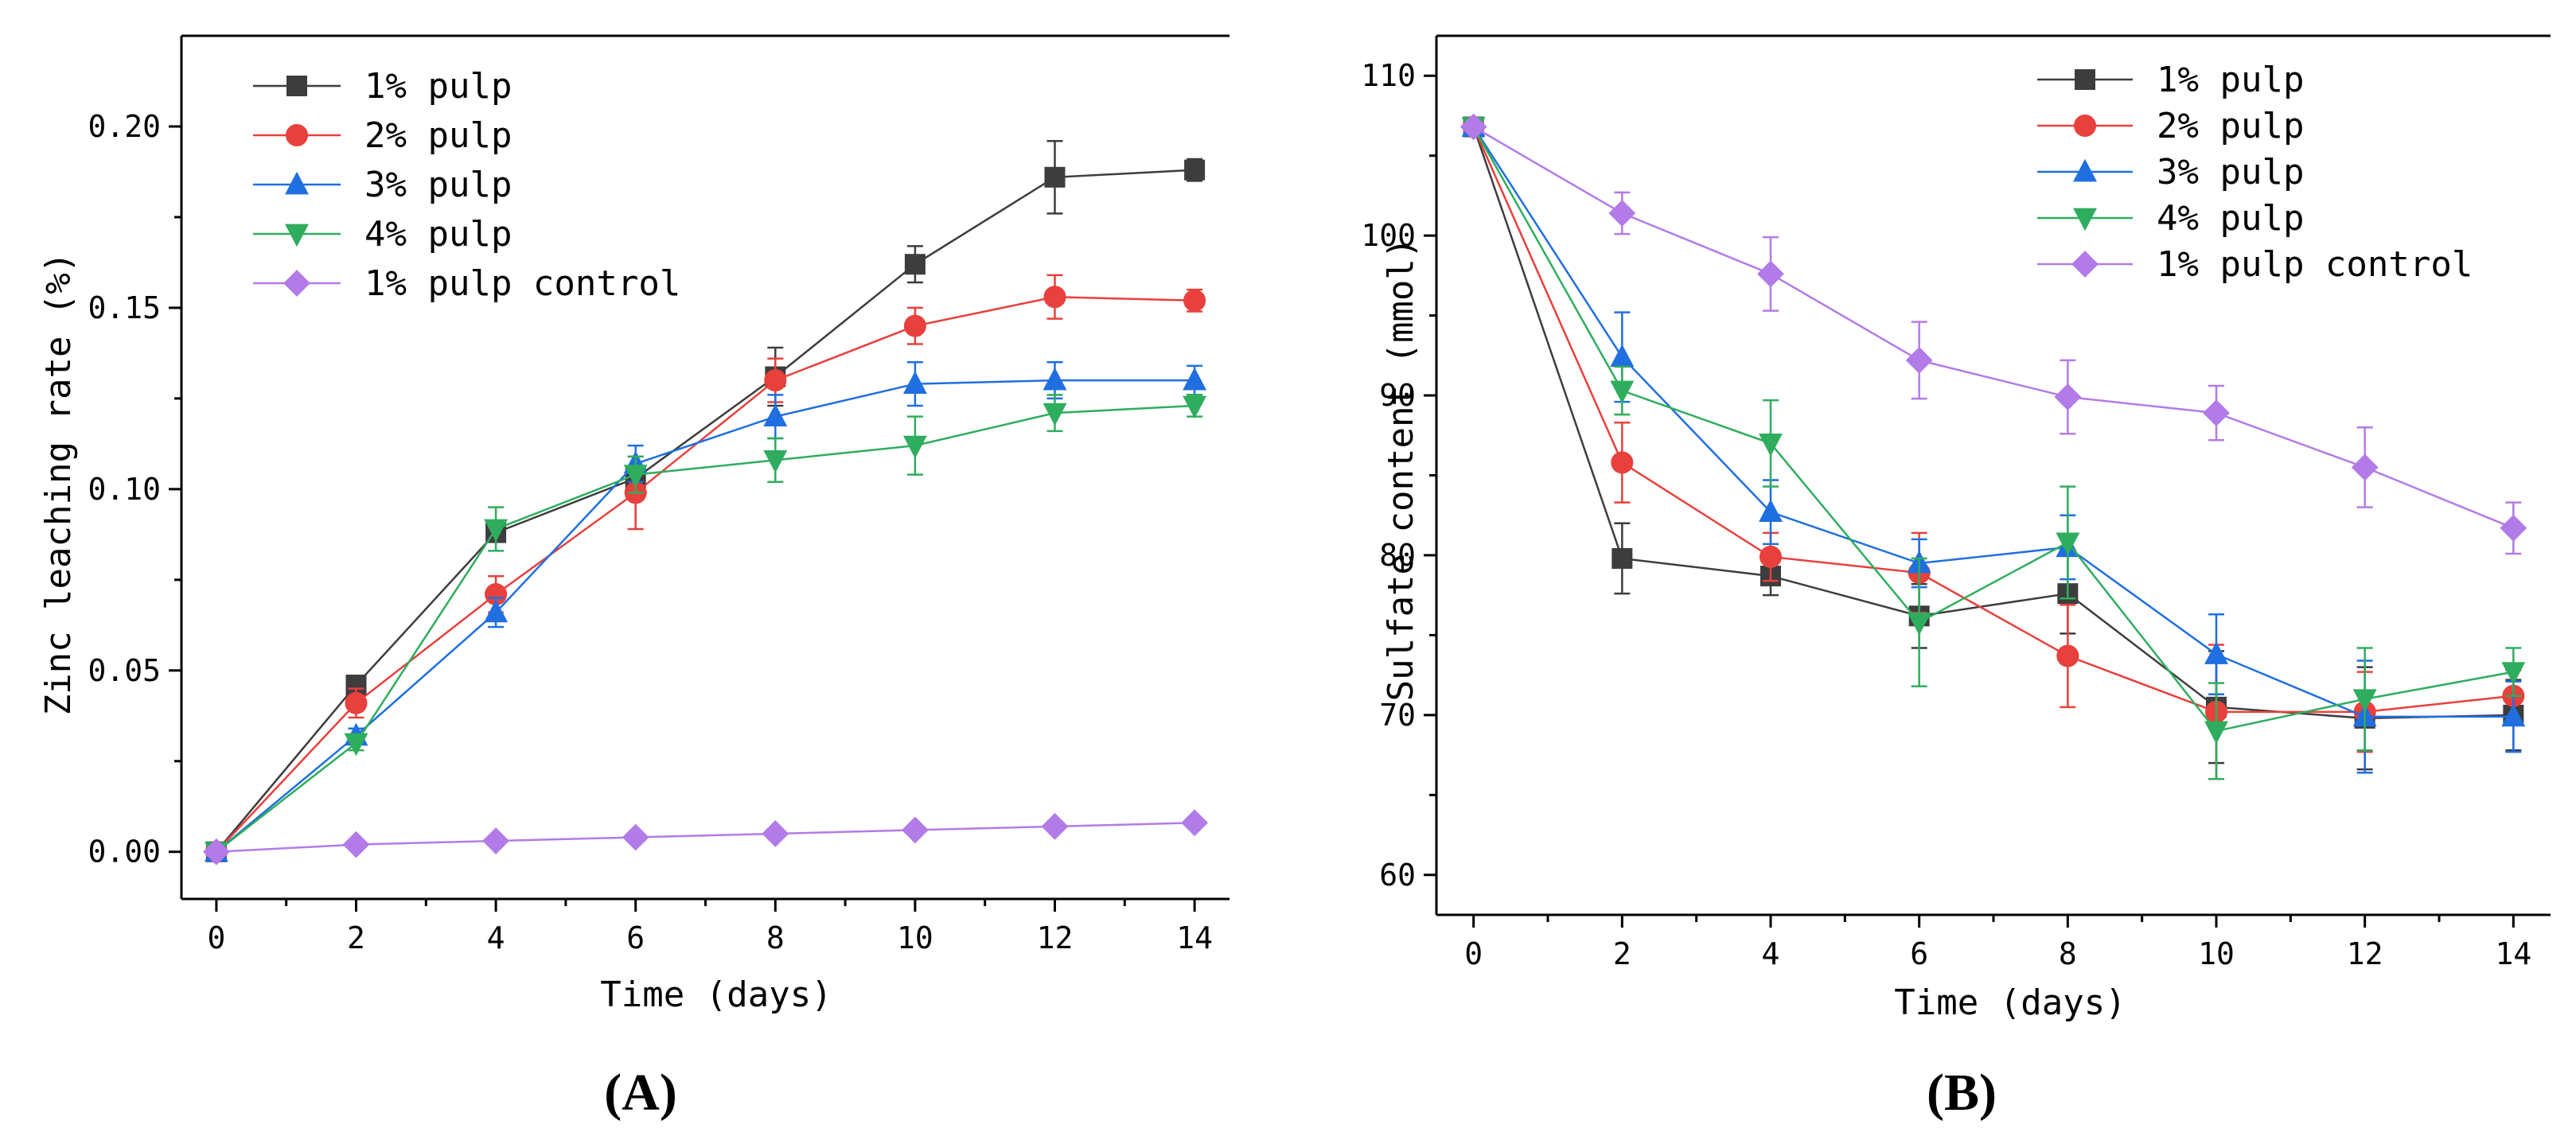 The height and width of the screenshot is (1140, 2576). I want to click on panel-b-x-tick-label: 8, so click(2068, 953).